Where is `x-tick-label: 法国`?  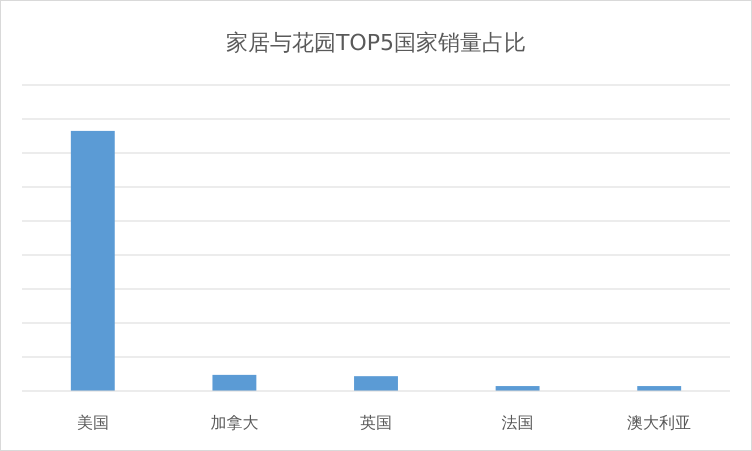
x-tick-label: 法国 is located at coordinates (518, 422).